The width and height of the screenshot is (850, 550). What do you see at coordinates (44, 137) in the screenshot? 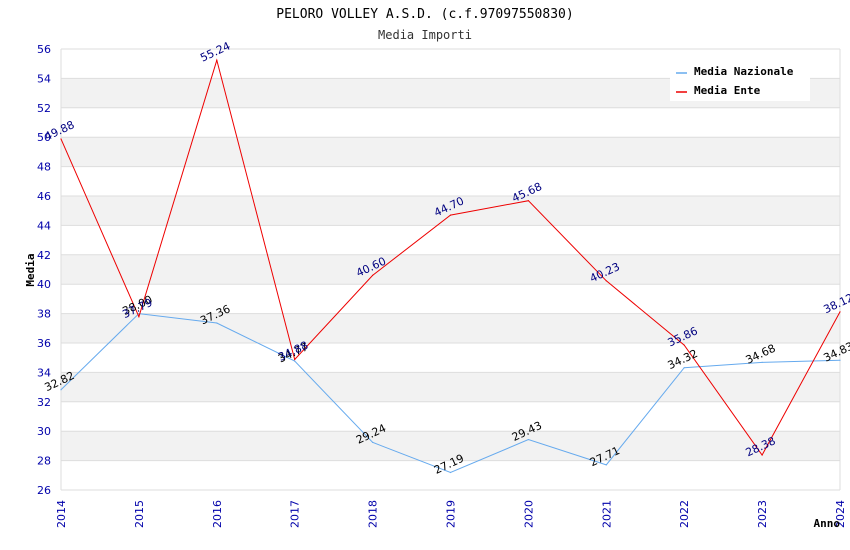
I see `y-tick-label: 50` at bounding box center [44, 137].